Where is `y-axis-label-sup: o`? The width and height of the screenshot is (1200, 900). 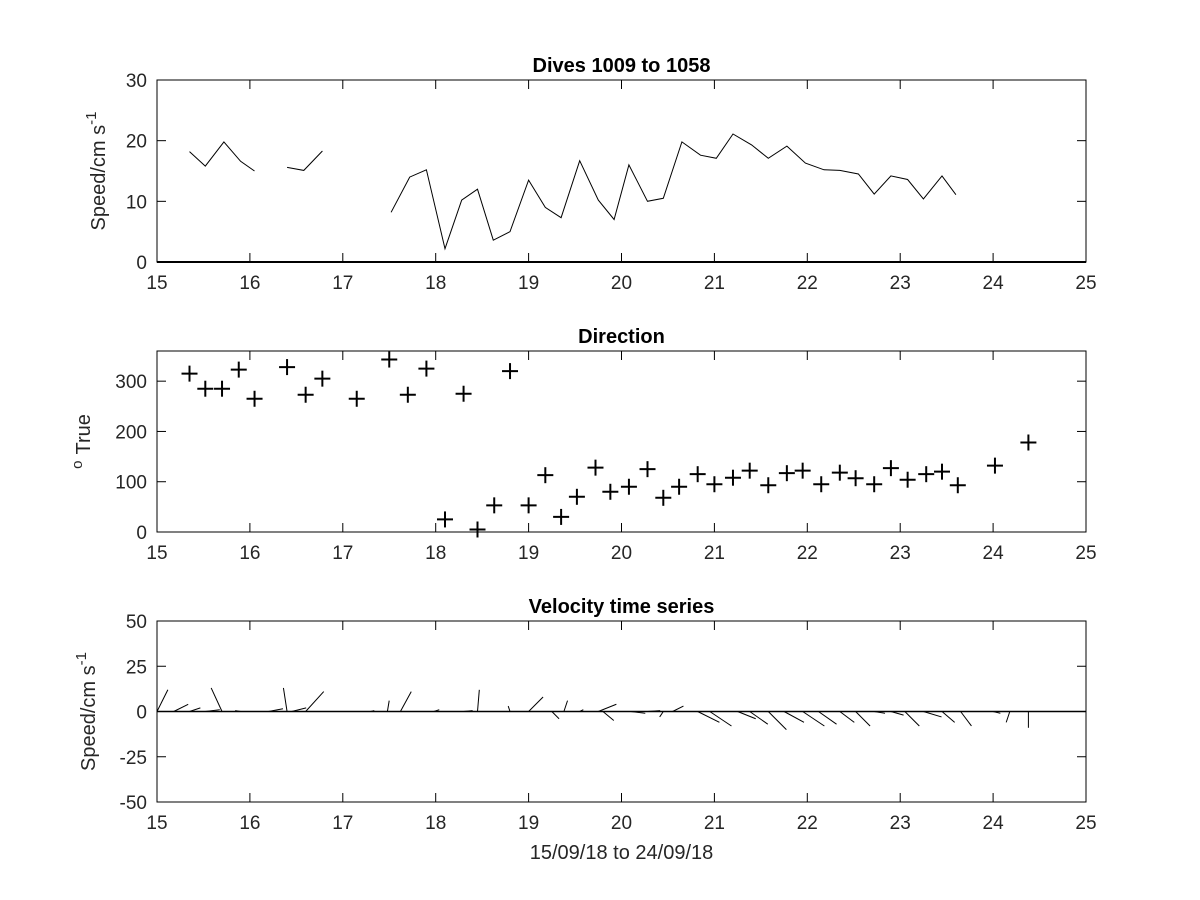
y-axis-label-sup: o is located at coordinates (77, 465).